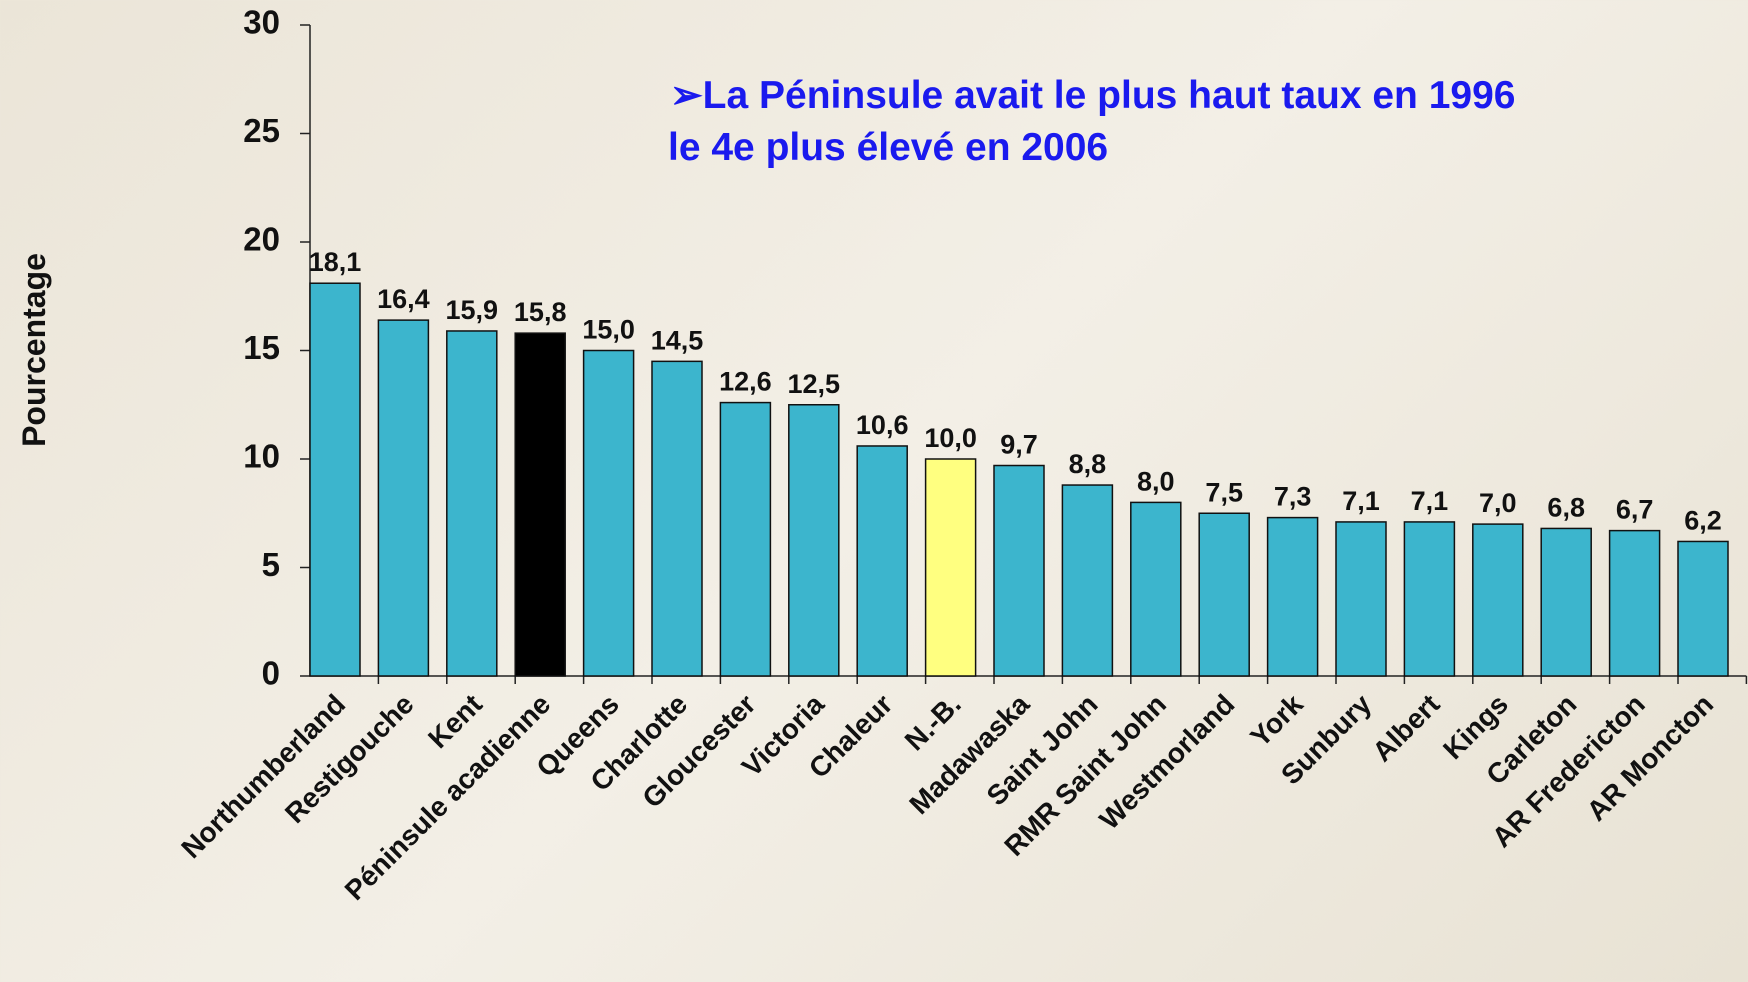 The height and width of the screenshot is (982, 1748). I want to click on value-label: 9,7, so click(1019, 445).